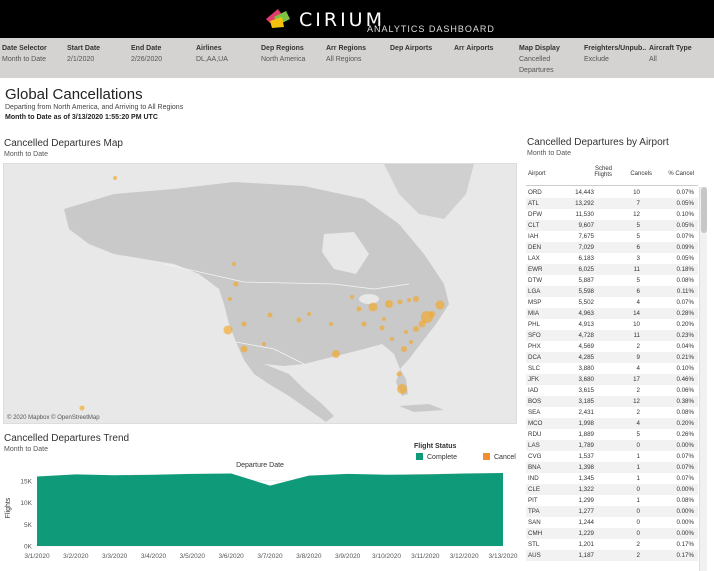 Image resolution: width=714 pixels, height=571 pixels. I want to click on table-row: SFO 4,728 11 0.23%, so click(612, 335).